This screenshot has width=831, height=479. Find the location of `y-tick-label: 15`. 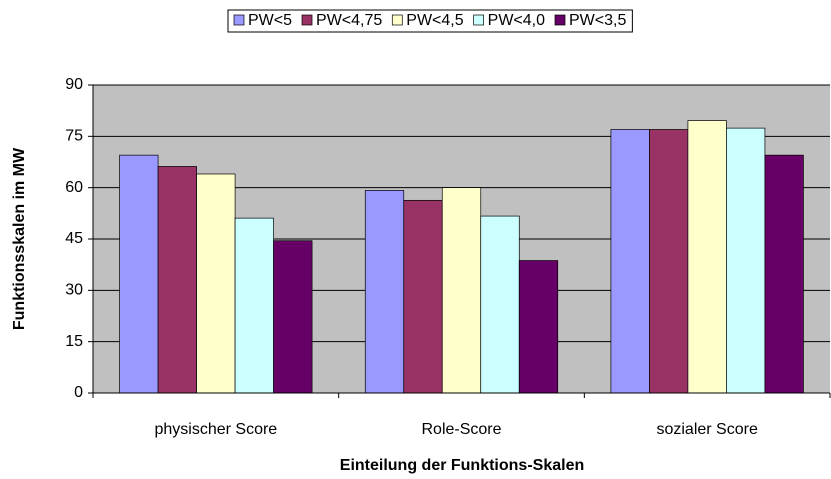

y-tick-label: 15 is located at coordinates (74, 341).